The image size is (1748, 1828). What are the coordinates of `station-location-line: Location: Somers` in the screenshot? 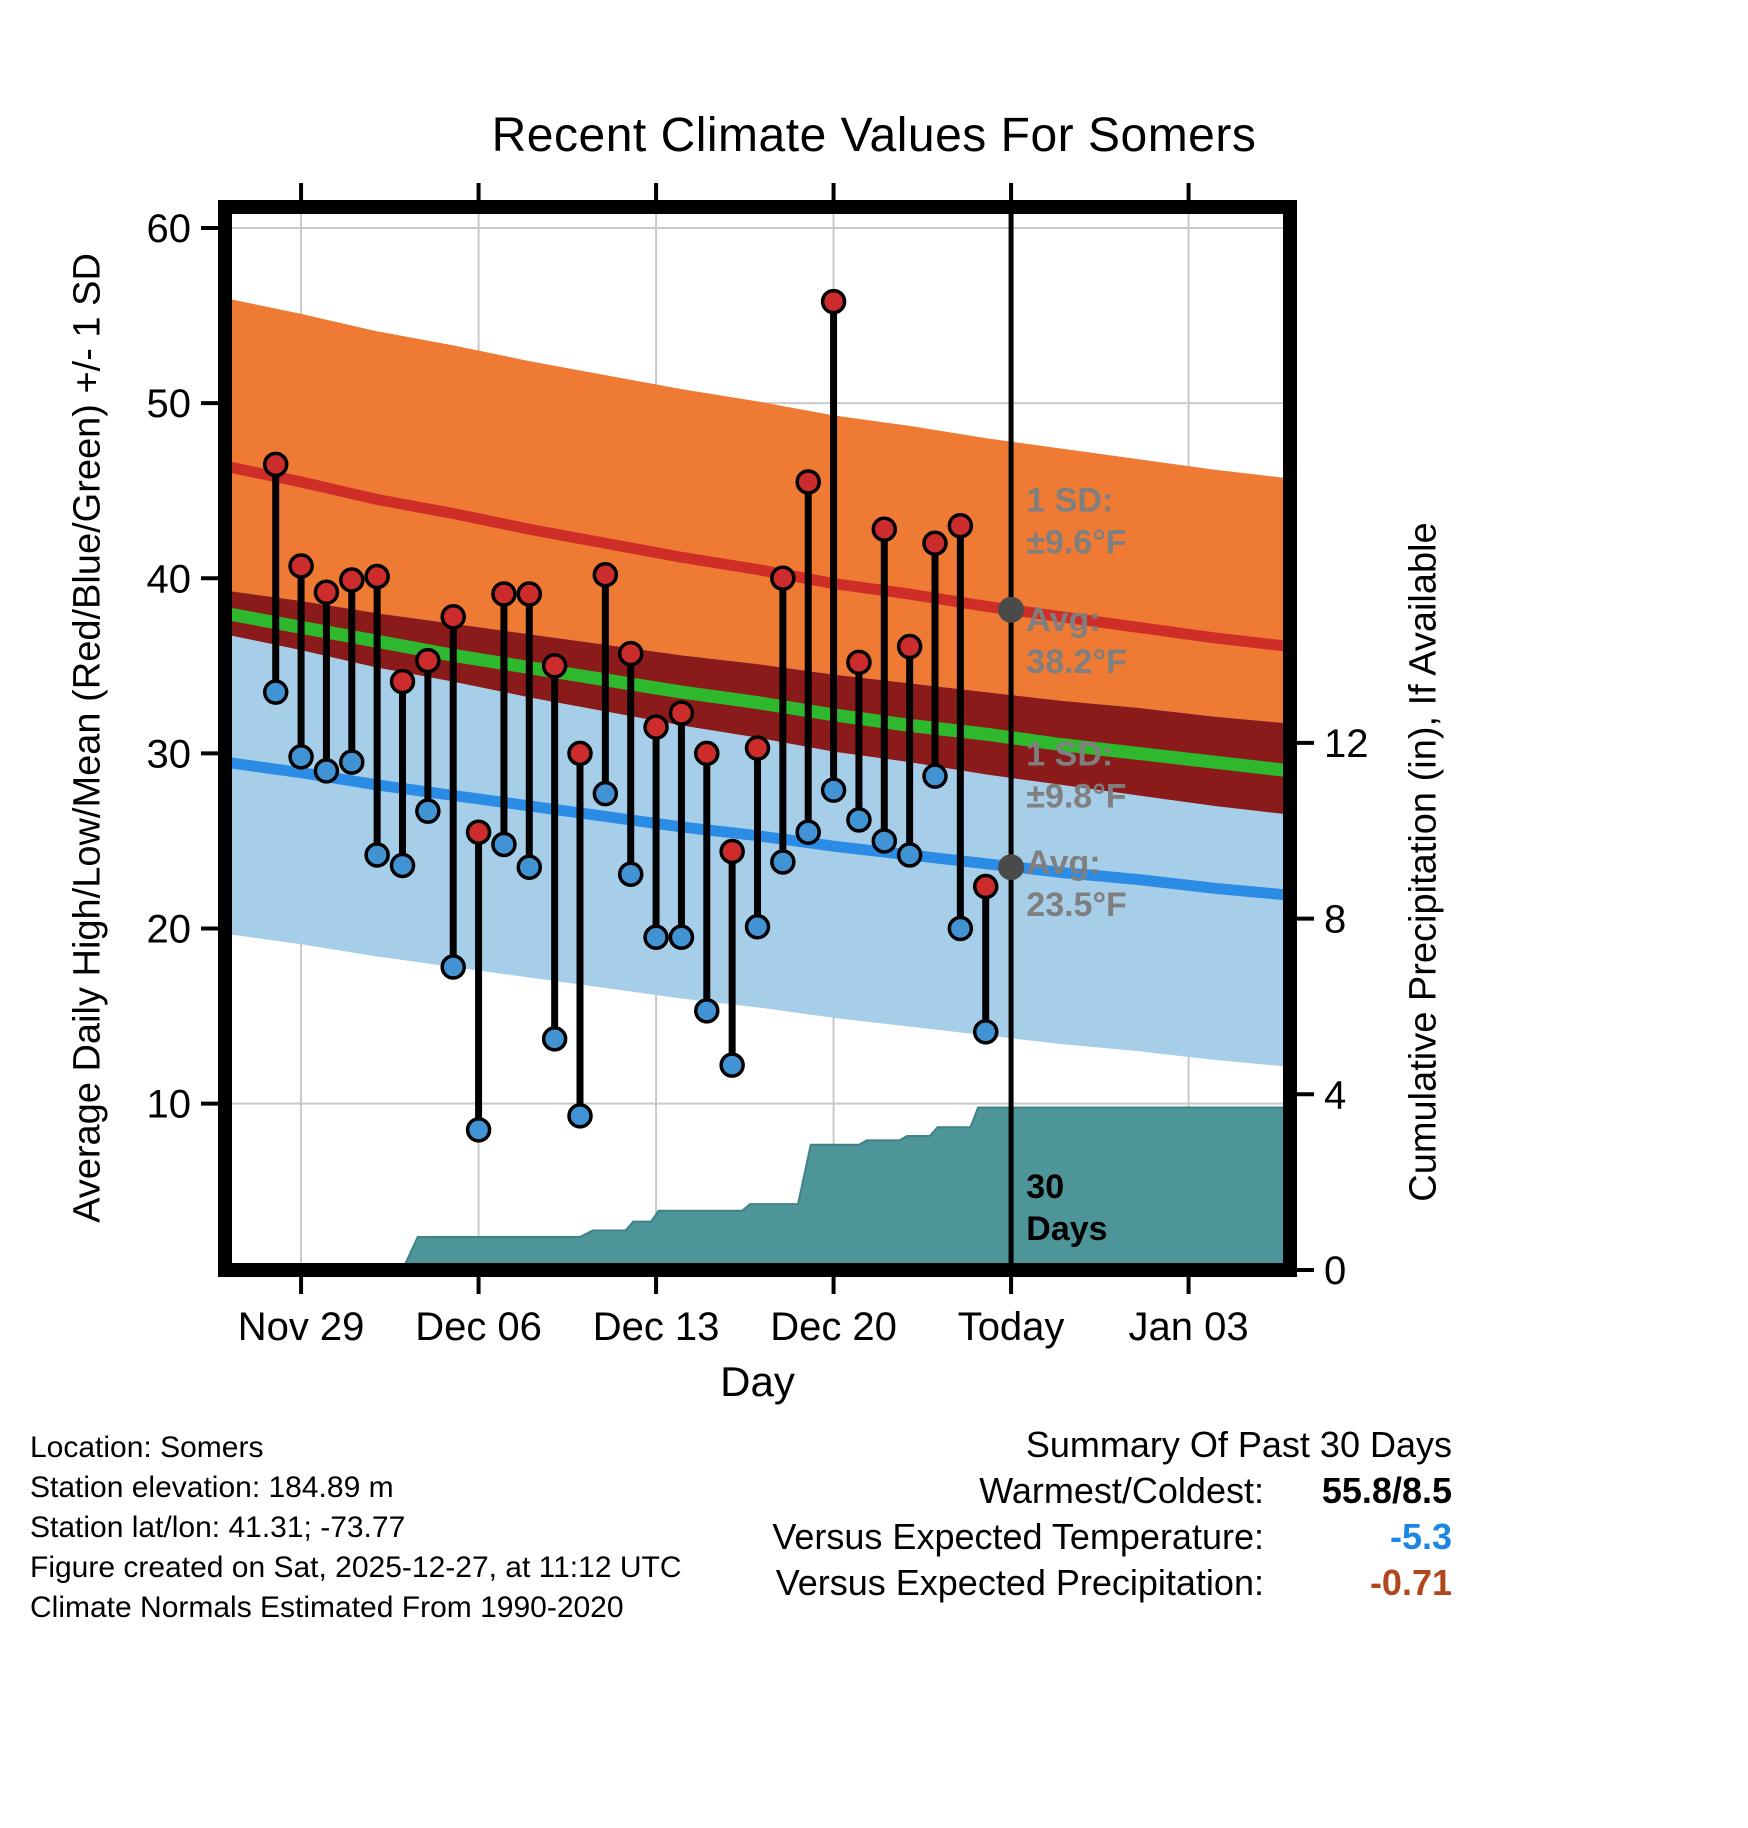 It's located at (147, 1447).